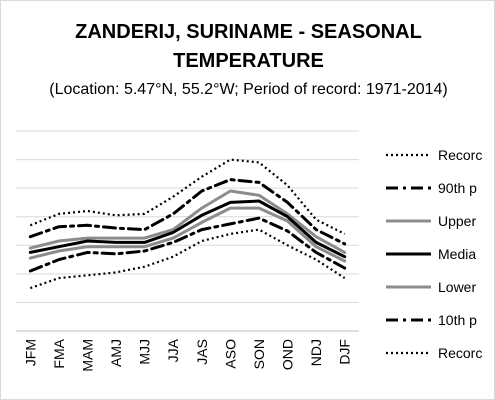 Image resolution: width=495 pixels, height=400 pixels. I want to click on x-tick-label: FMA, so click(59, 353).